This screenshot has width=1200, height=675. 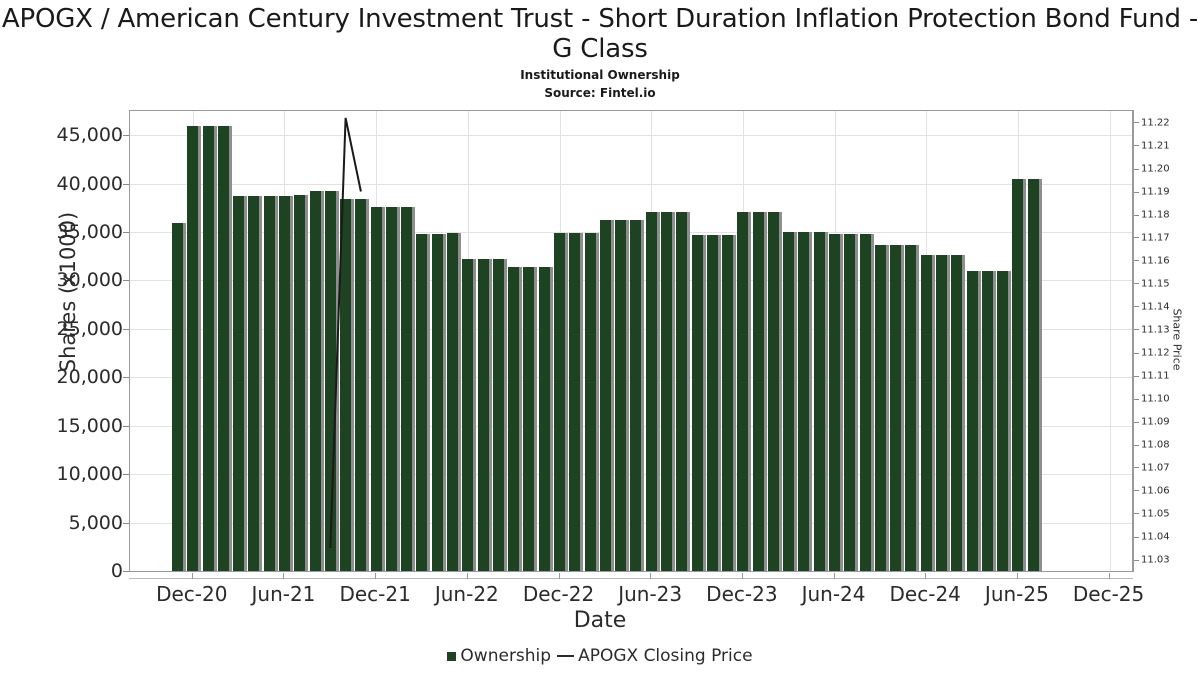 I want to click on x-tick-mark, so click(x=742, y=576).